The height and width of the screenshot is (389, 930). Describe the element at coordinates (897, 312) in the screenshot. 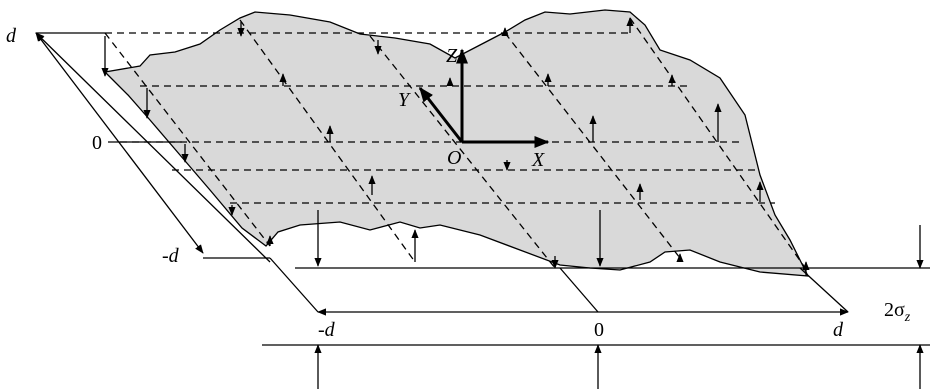

I see `label-sigma: 2σz` at that location.